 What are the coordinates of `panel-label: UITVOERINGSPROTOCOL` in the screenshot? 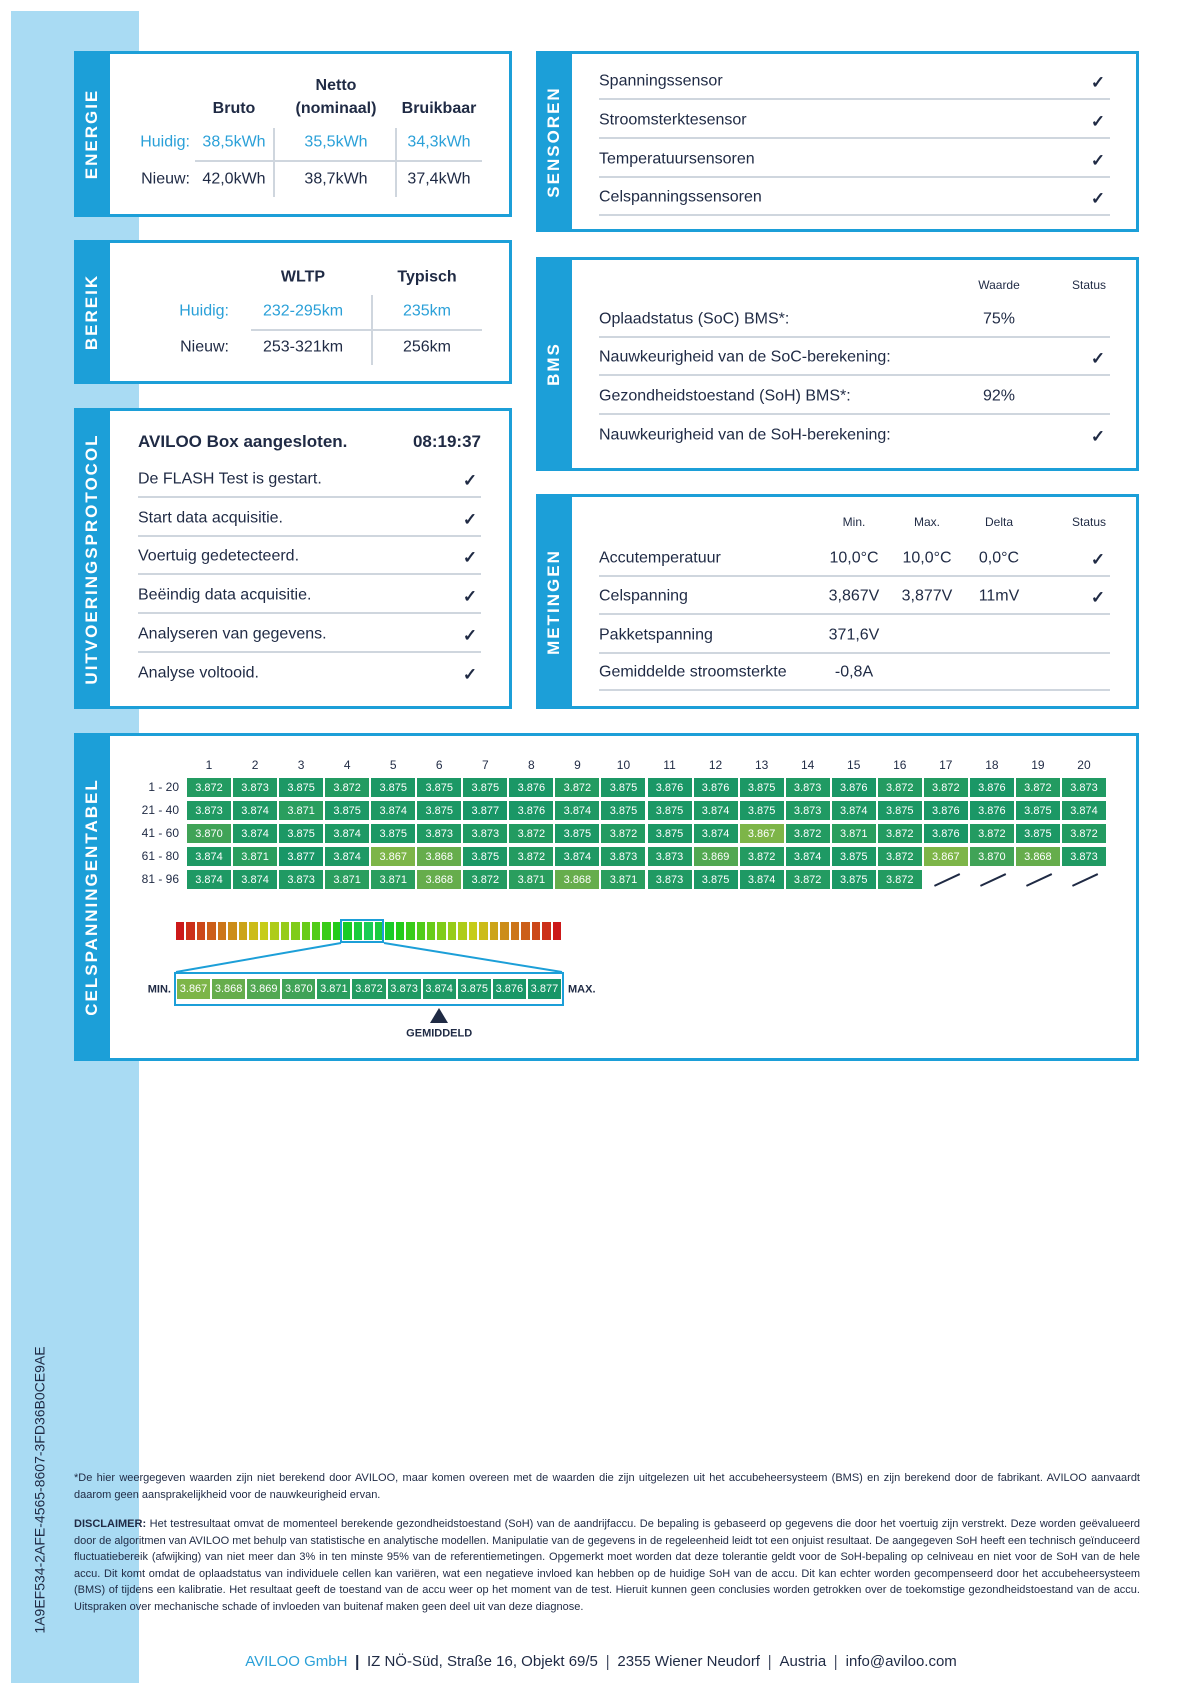 It's located at (91, 558).